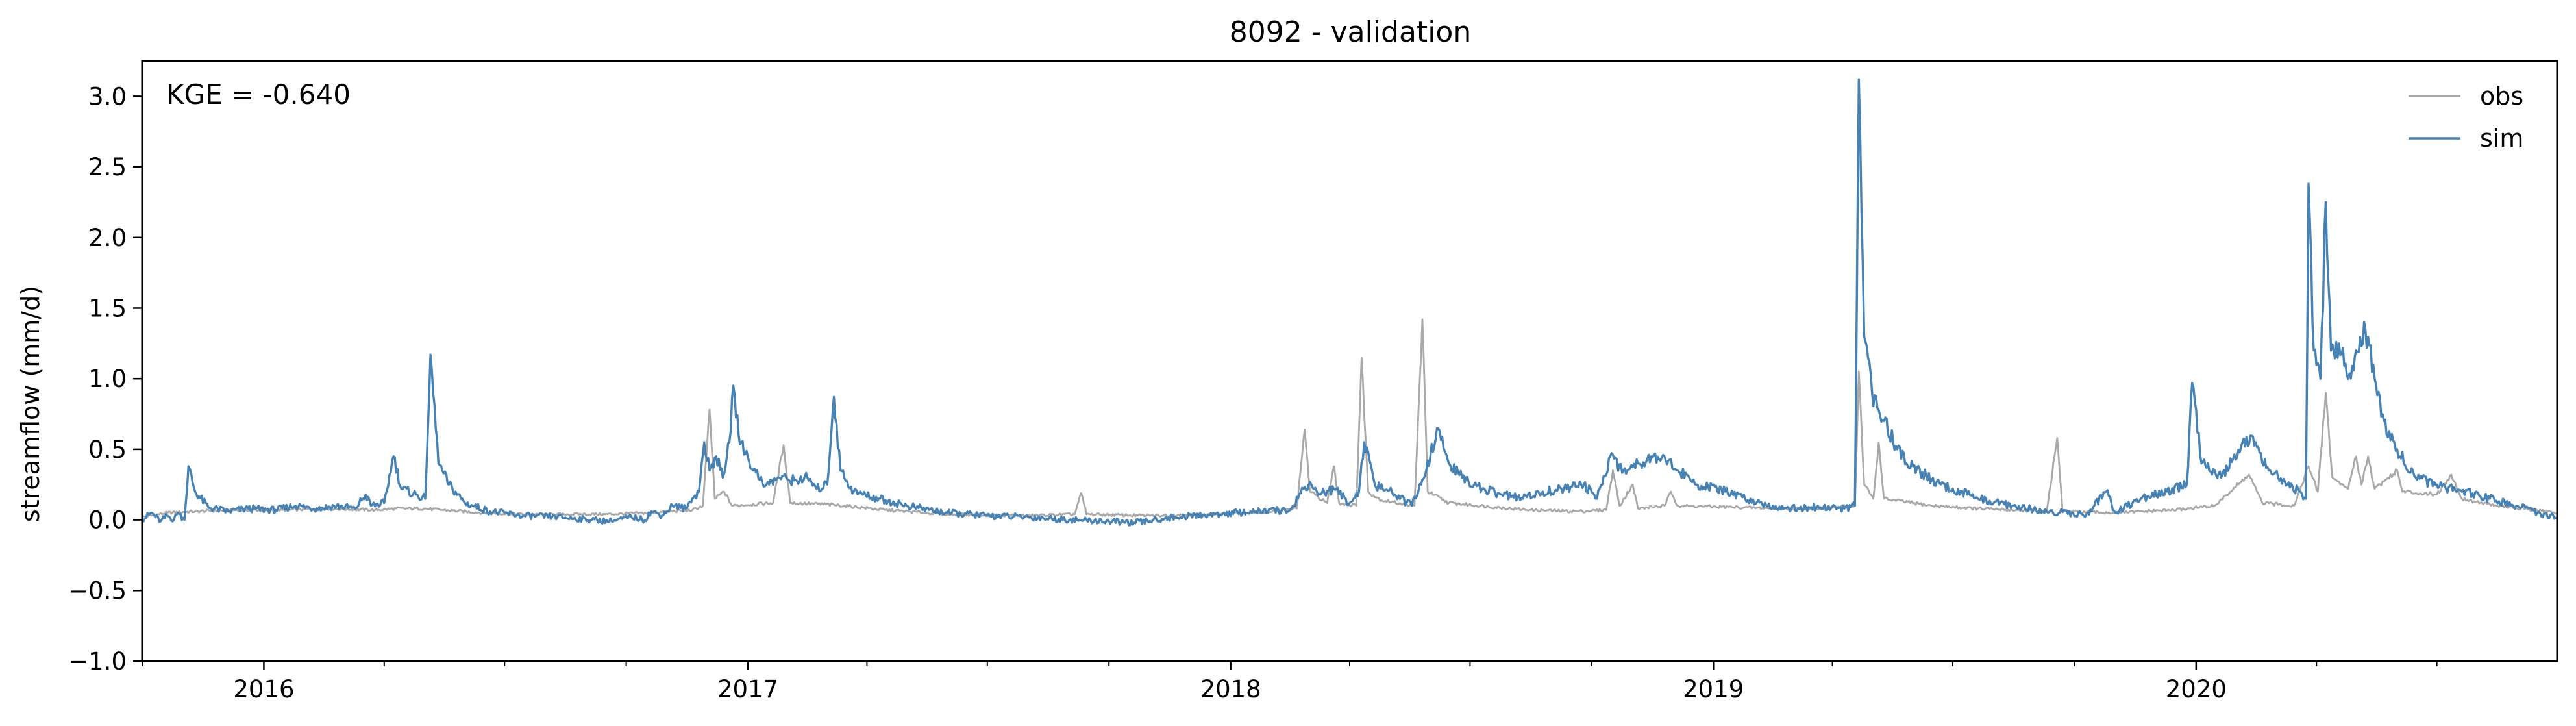 The width and height of the screenshot is (2576, 726). What do you see at coordinates (263, 689) in the screenshot?
I see `x-tick-label: 2016` at bounding box center [263, 689].